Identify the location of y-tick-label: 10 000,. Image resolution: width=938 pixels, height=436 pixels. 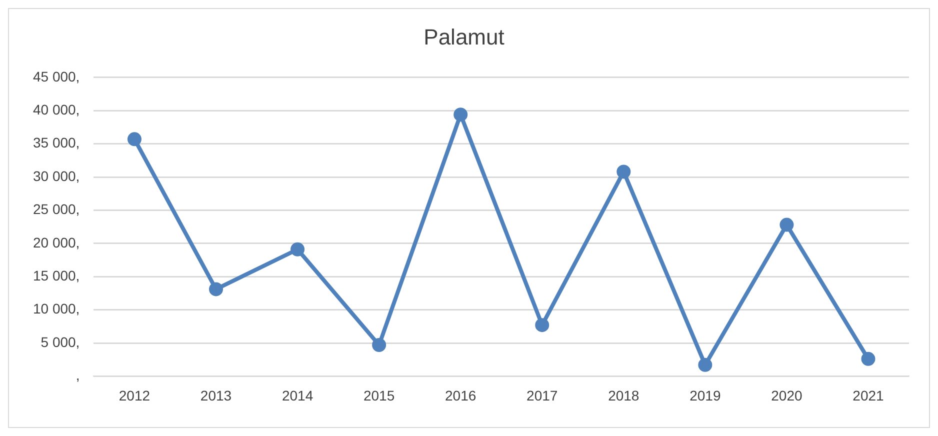
(56, 308).